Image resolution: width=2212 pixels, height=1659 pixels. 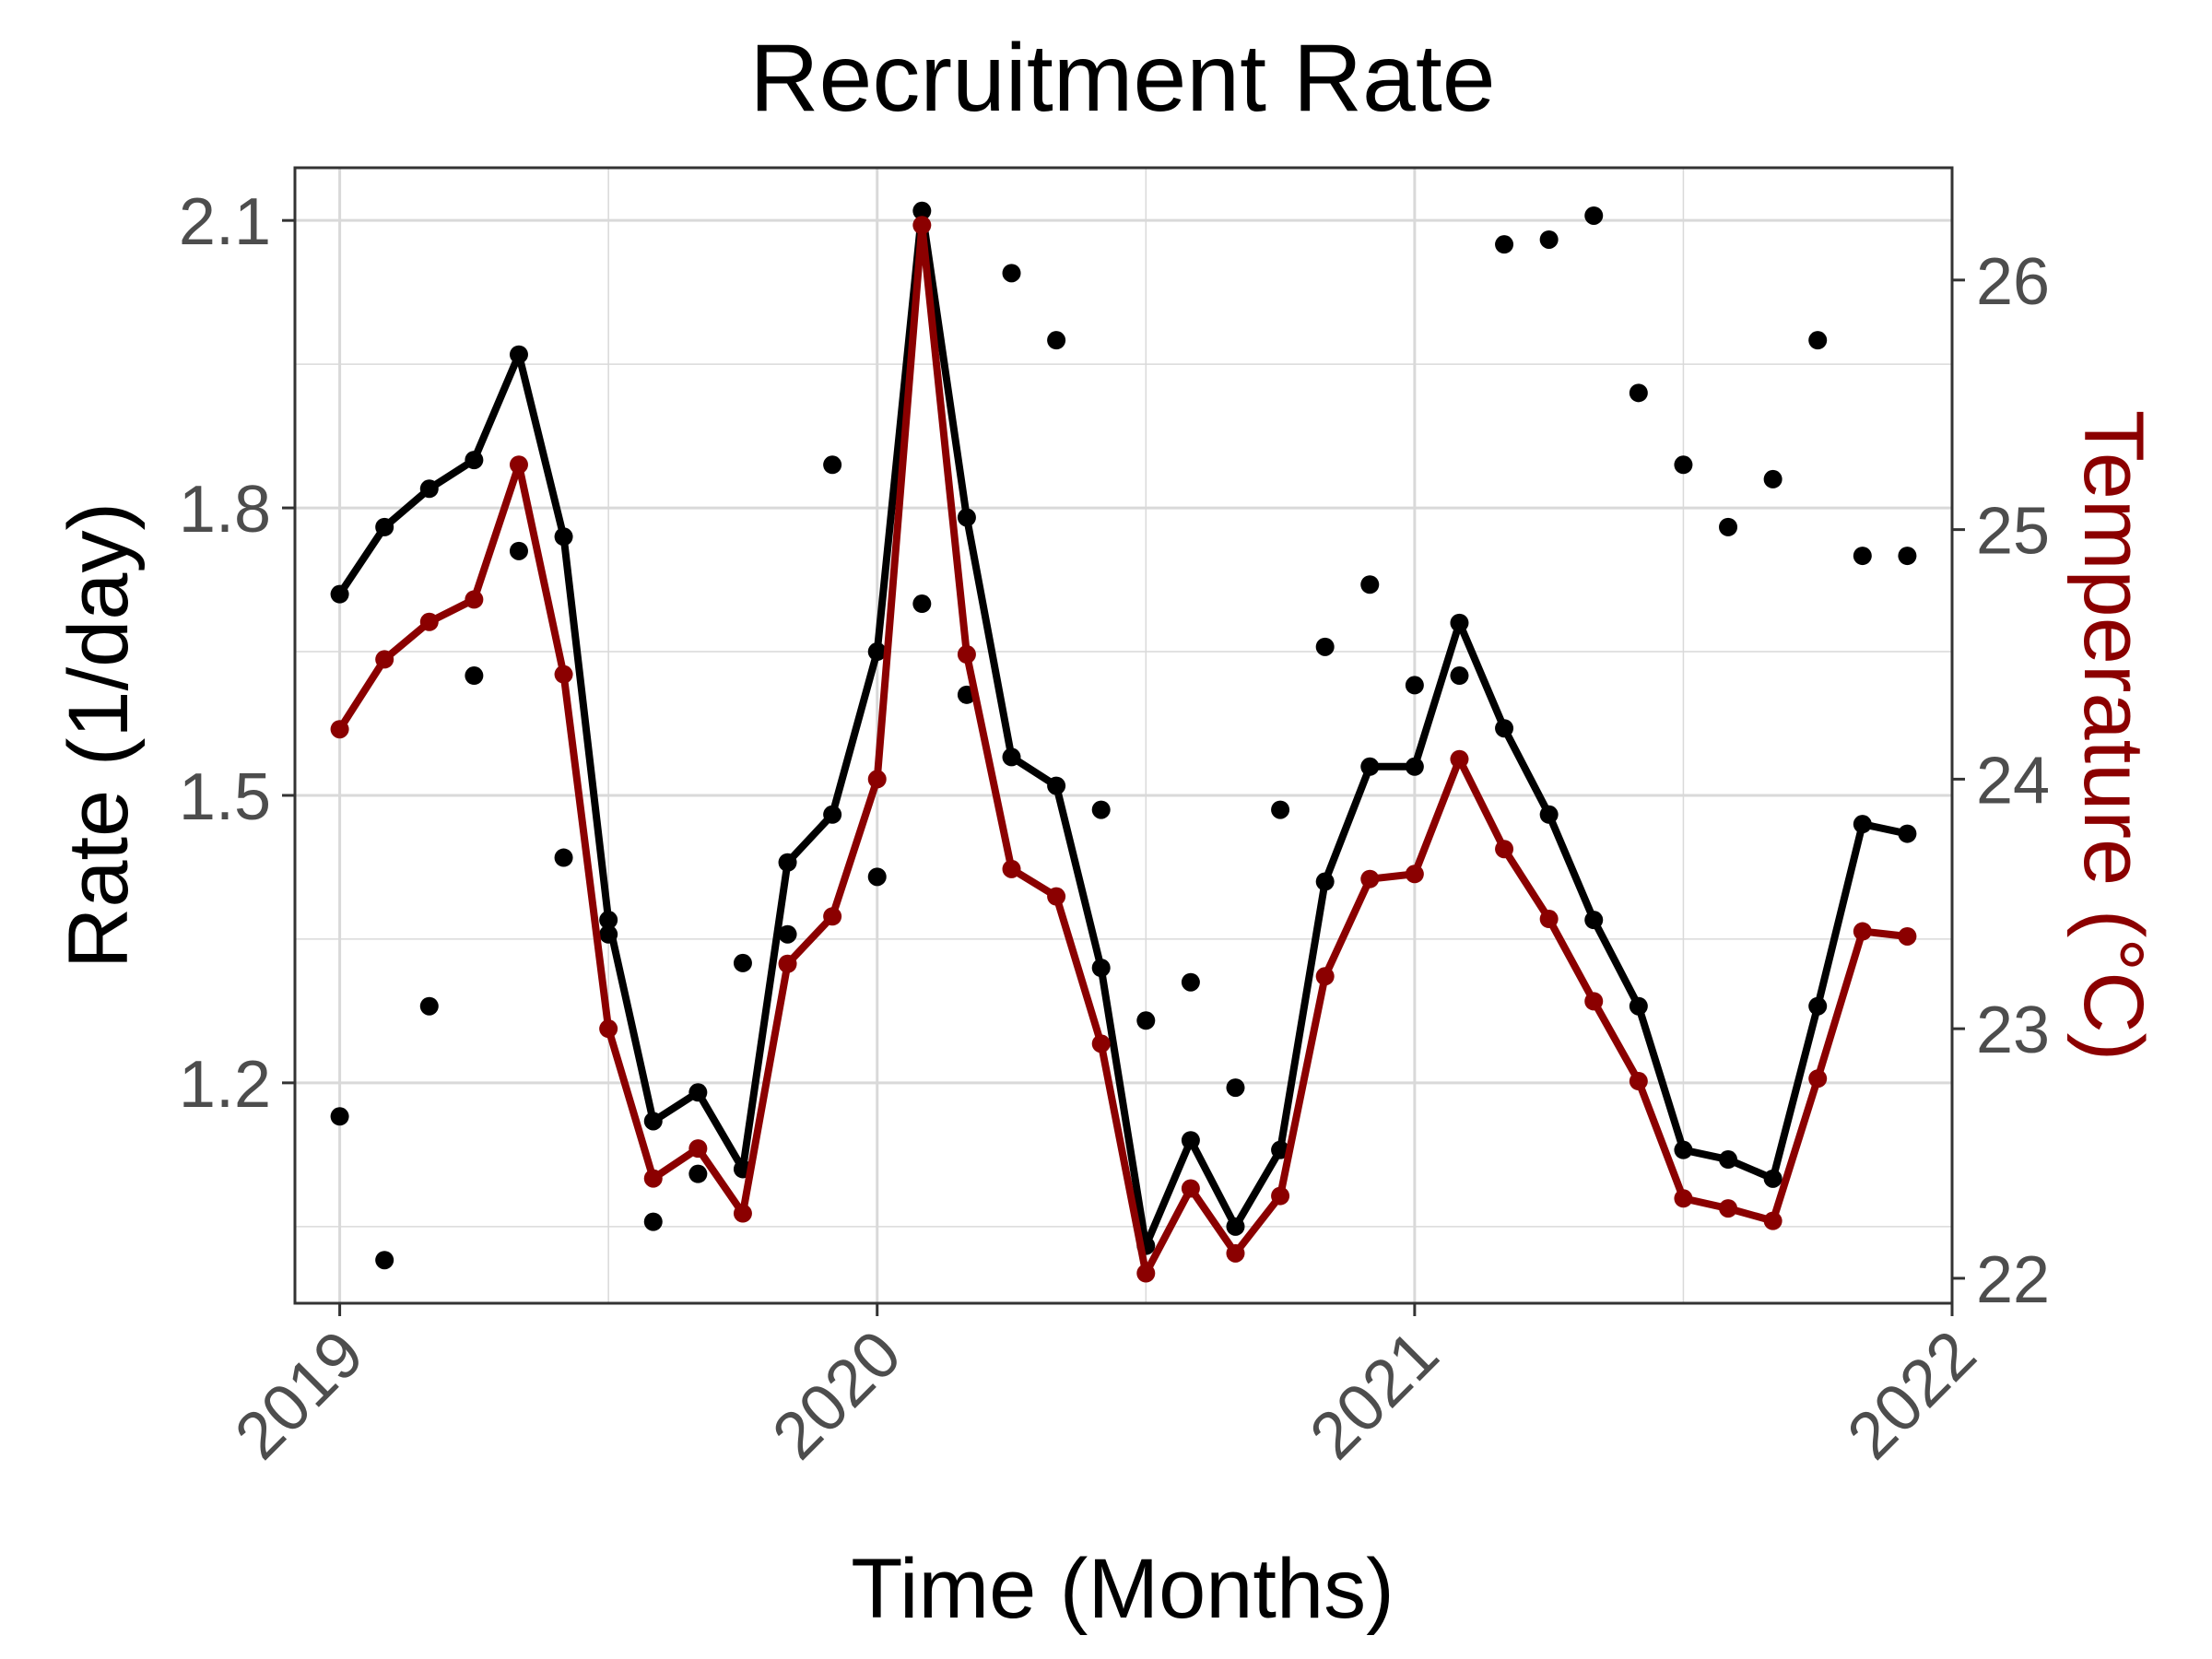 I want to click on y-tick-label: 2.1, so click(x=225, y=222).